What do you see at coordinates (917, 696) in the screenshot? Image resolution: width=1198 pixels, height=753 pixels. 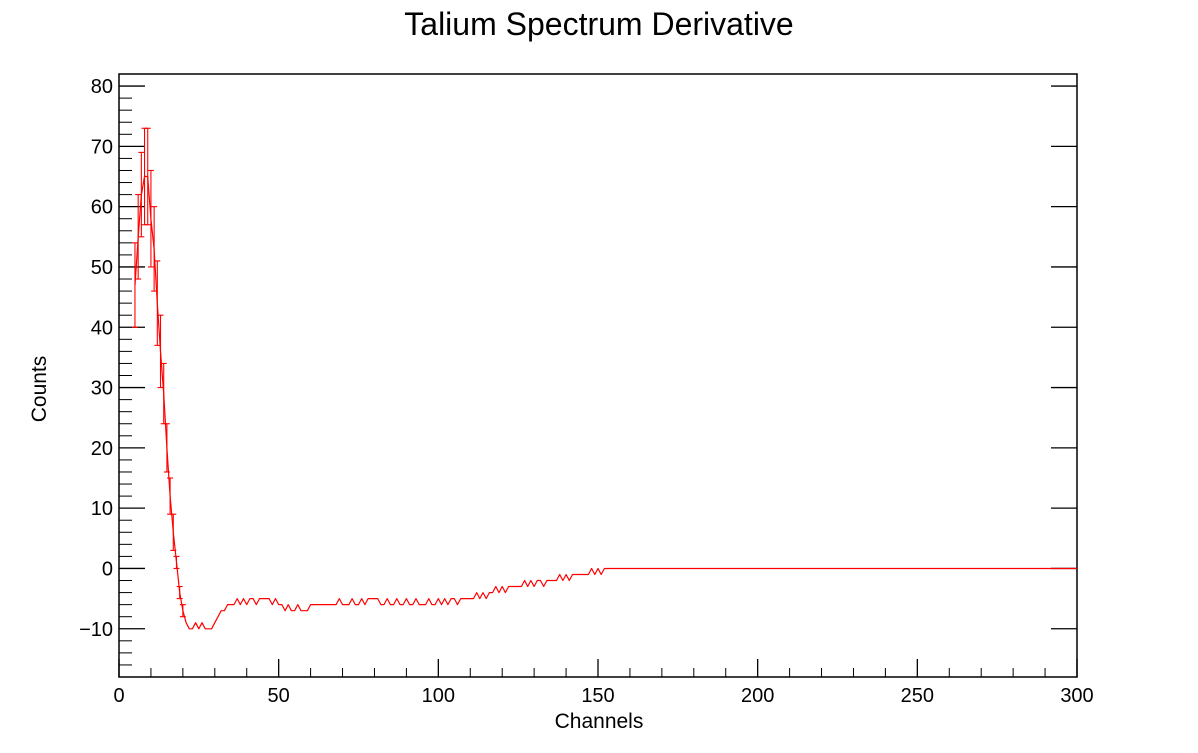 I see `x-tick-label: 250` at bounding box center [917, 696].